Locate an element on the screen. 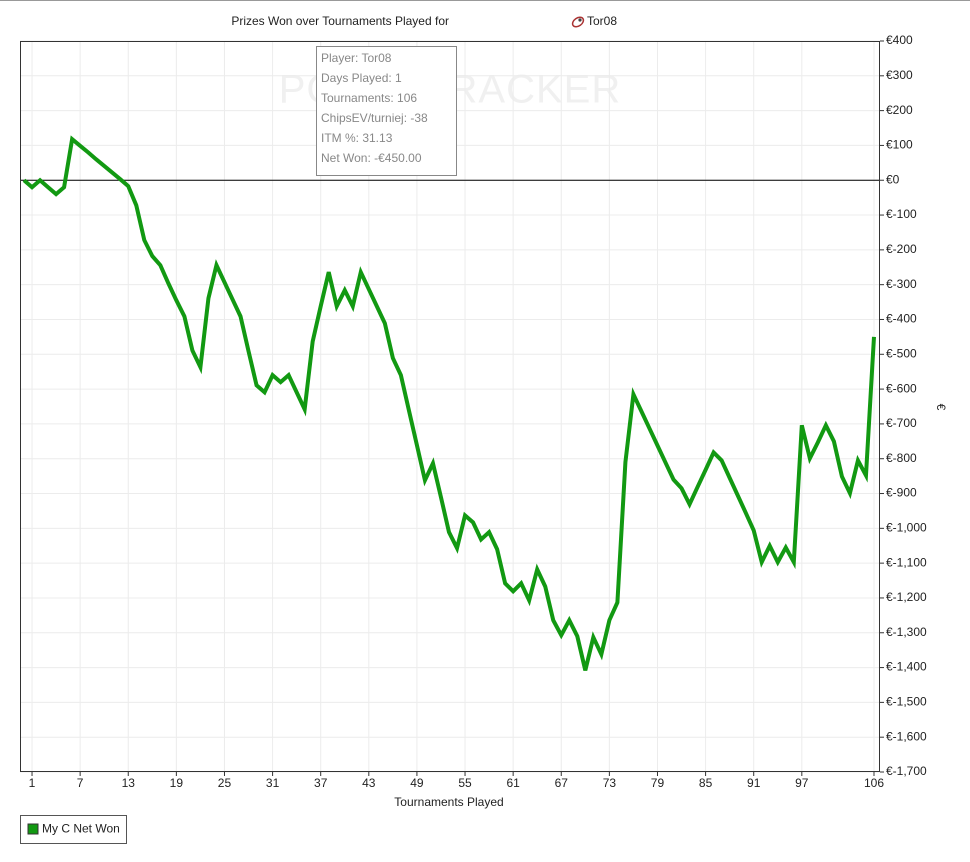  y-tick-label: €-200 is located at coordinates (901, 249).